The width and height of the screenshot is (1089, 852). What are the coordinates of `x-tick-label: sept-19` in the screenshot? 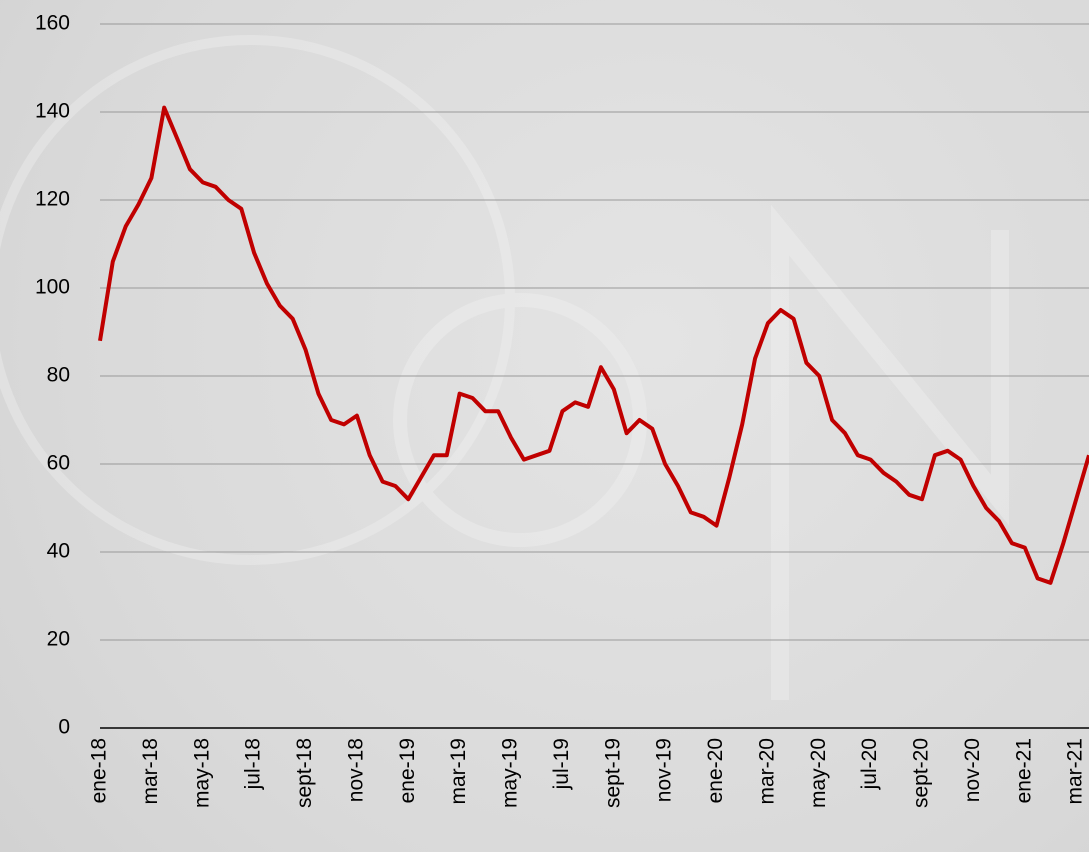 It's located at (612, 773).